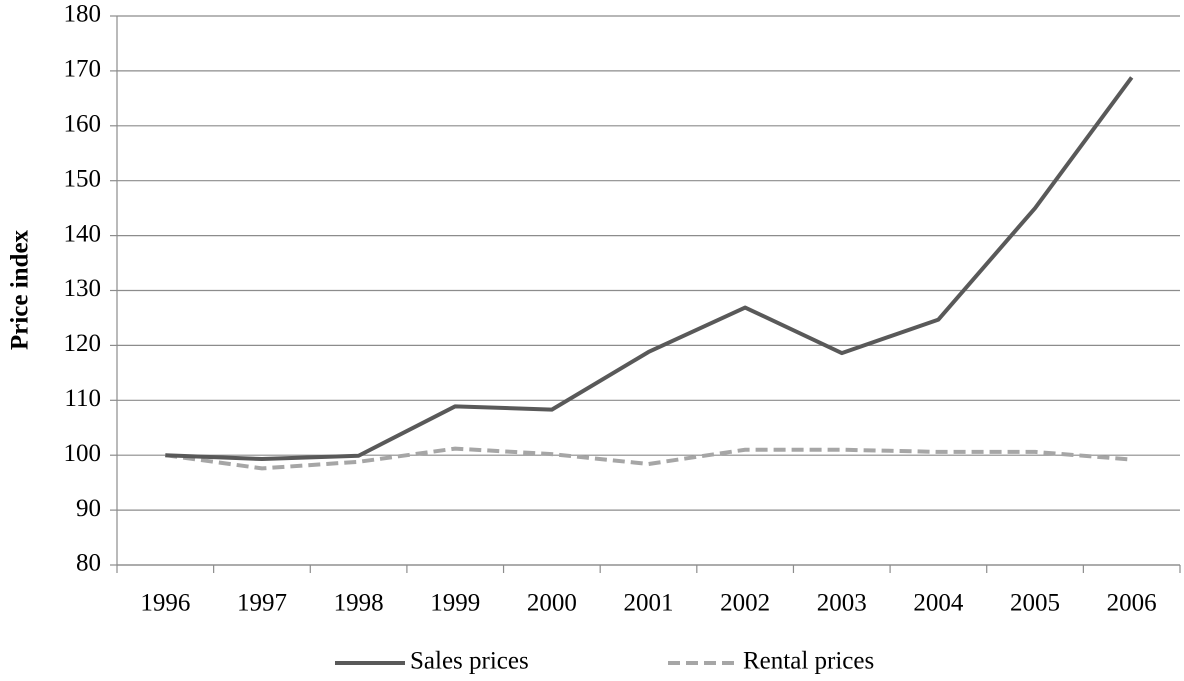  What do you see at coordinates (83, 343) in the screenshot?
I see `y-tick-label: 120` at bounding box center [83, 343].